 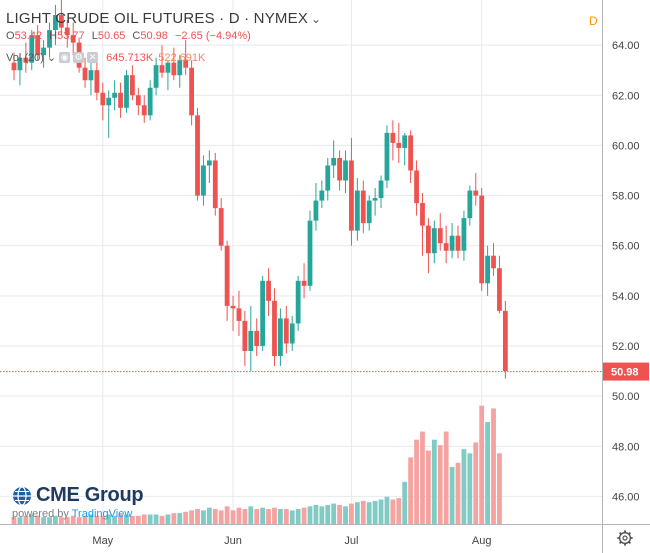 What do you see at coordinates (79, 57) in the screenshot?
I see `settings-icon: ⚙` at bounding box center [79, 57].